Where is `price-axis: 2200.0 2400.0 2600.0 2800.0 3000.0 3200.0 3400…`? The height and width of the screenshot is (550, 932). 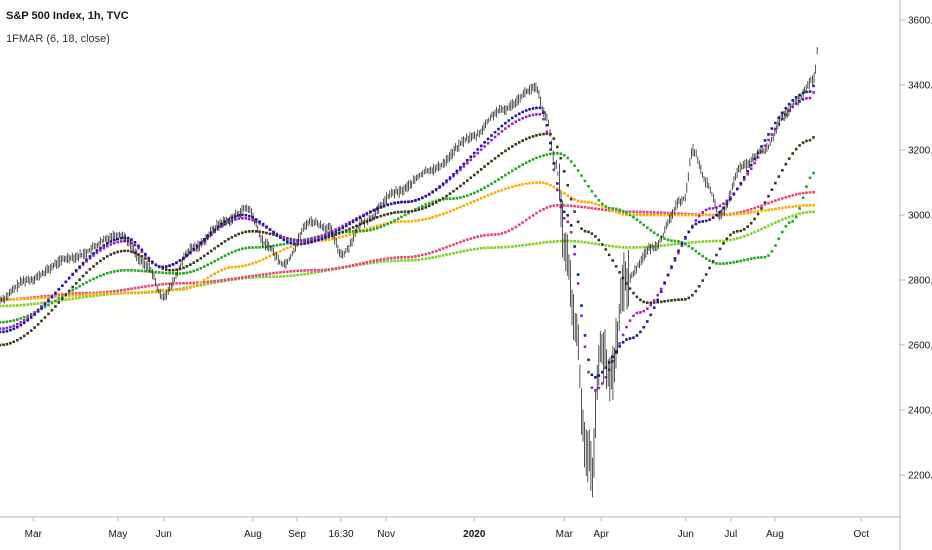 price-axis: 2200.0 2400.0 2600.0 2800.0 3000.0 3200.0 3400… is located at coordinates (916, 249).